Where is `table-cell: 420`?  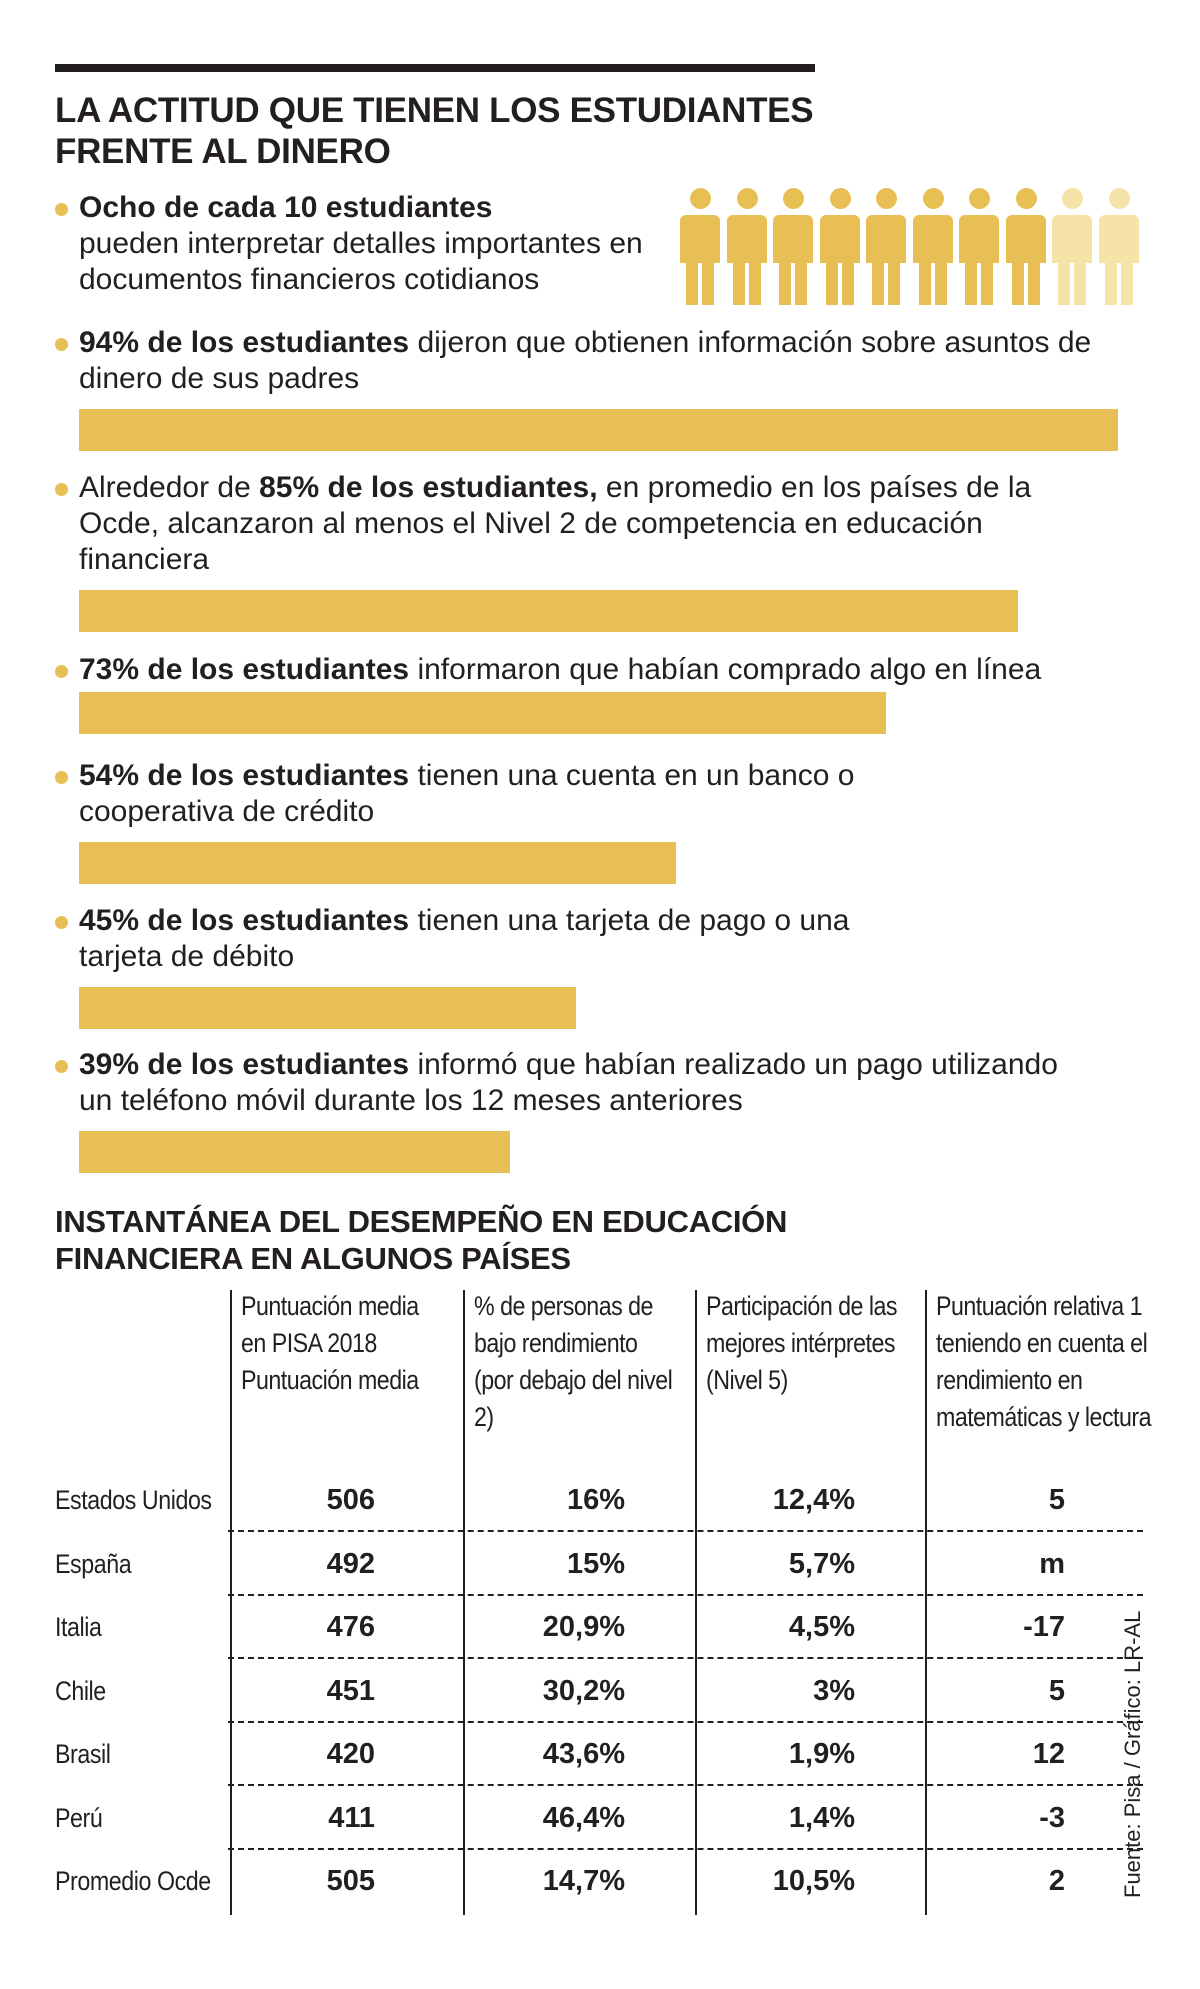
table-cell: 420 is located at coordinates (350, 1754).